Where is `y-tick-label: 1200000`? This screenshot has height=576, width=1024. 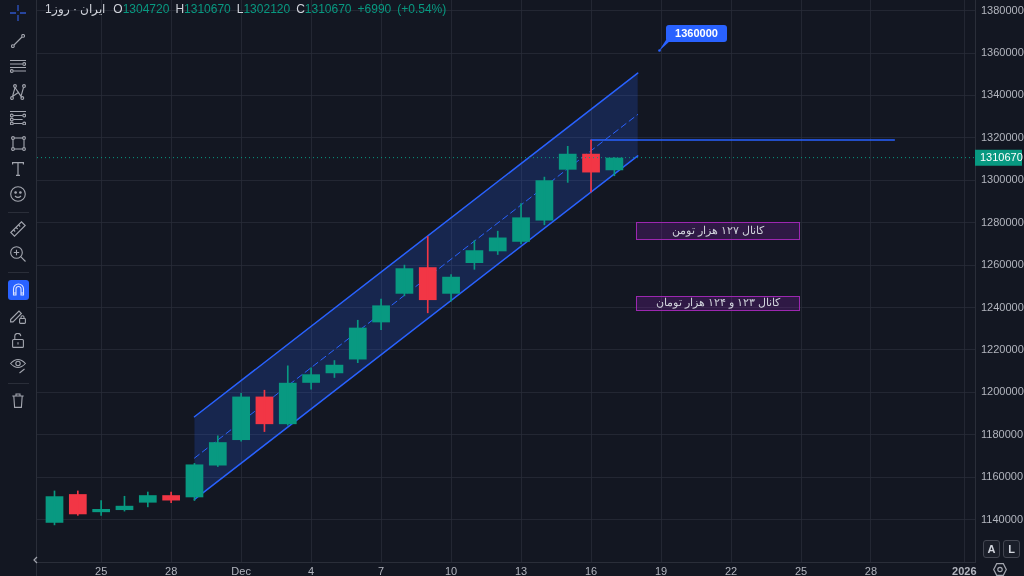
y-tick-label: 1200000 is located at coordinates (1002, 391).